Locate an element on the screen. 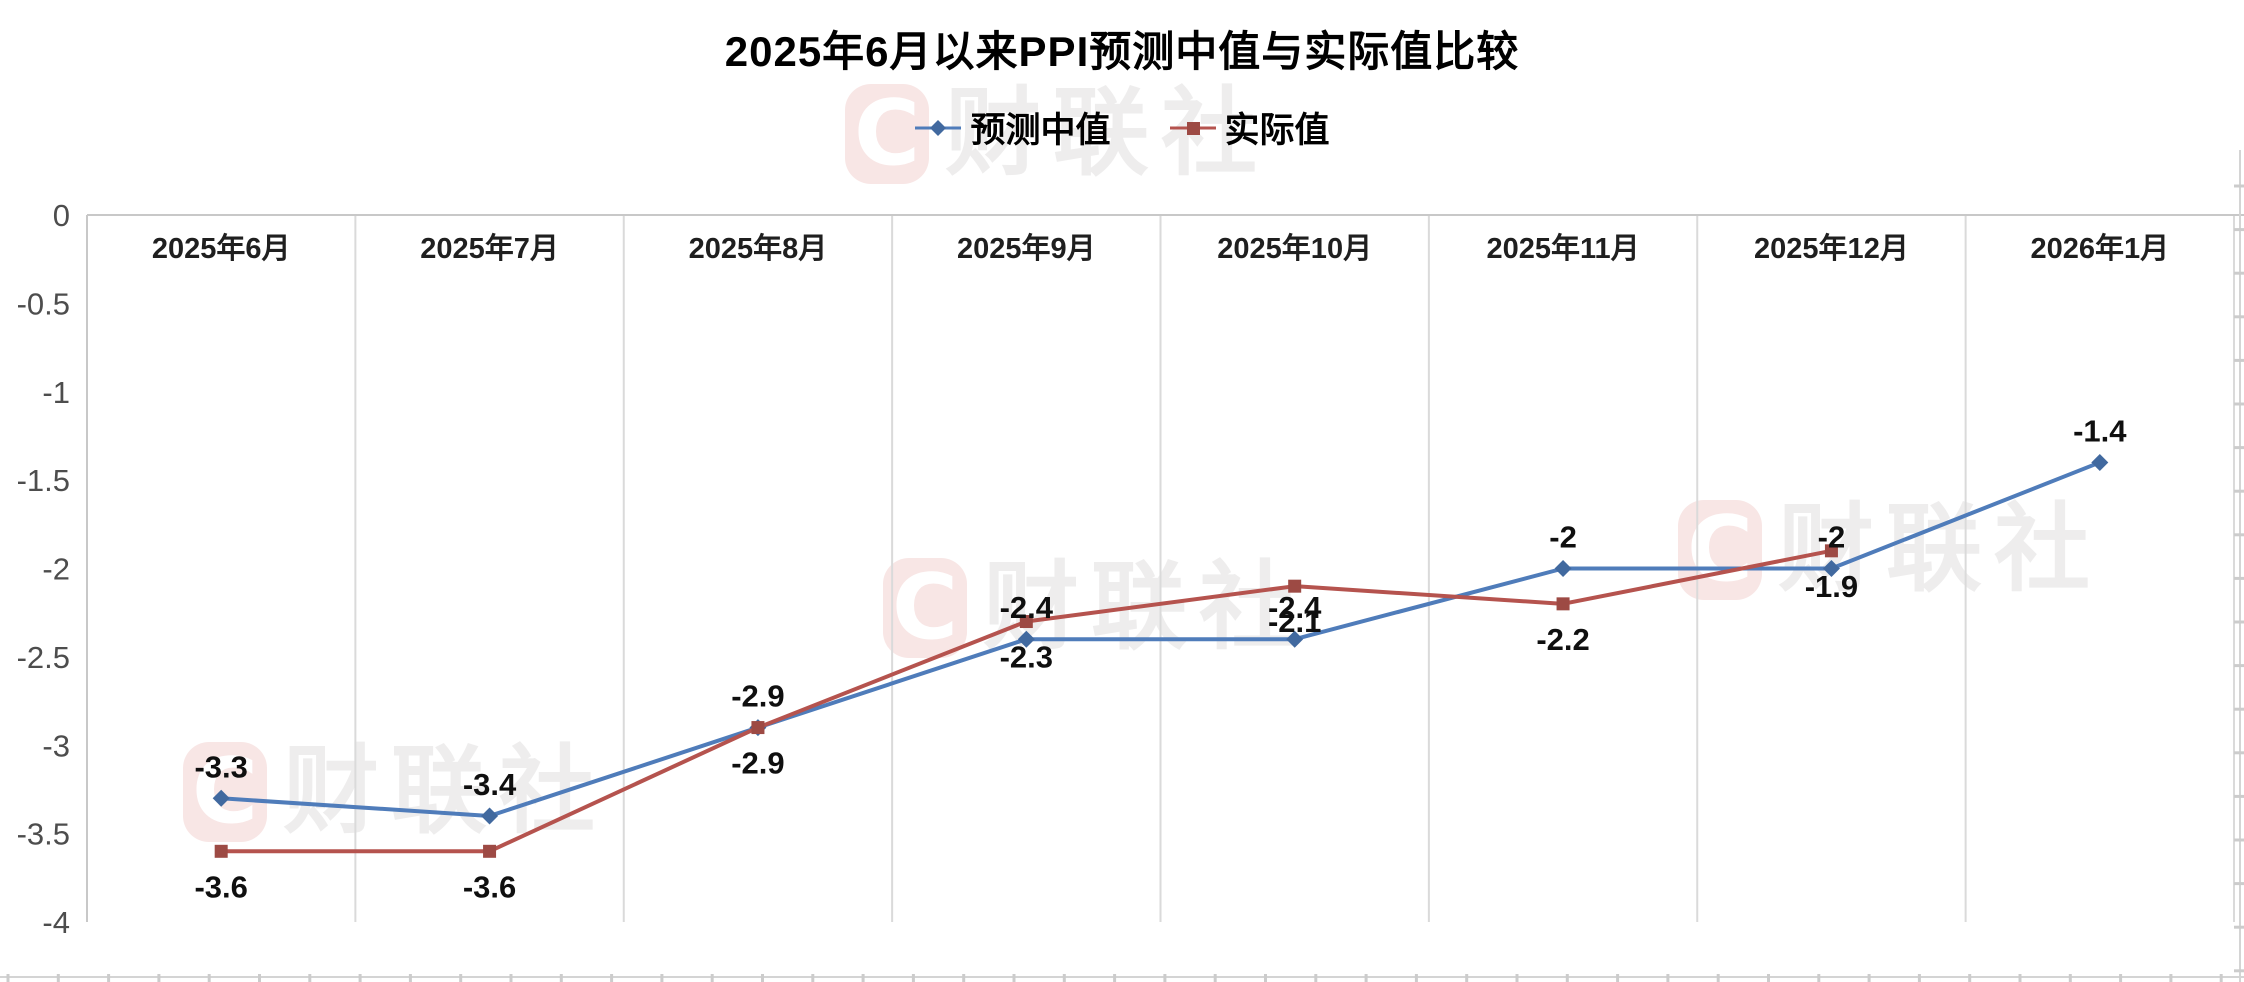  x-tick-label: 2026年1月 is located at coordinates (2099, 248).